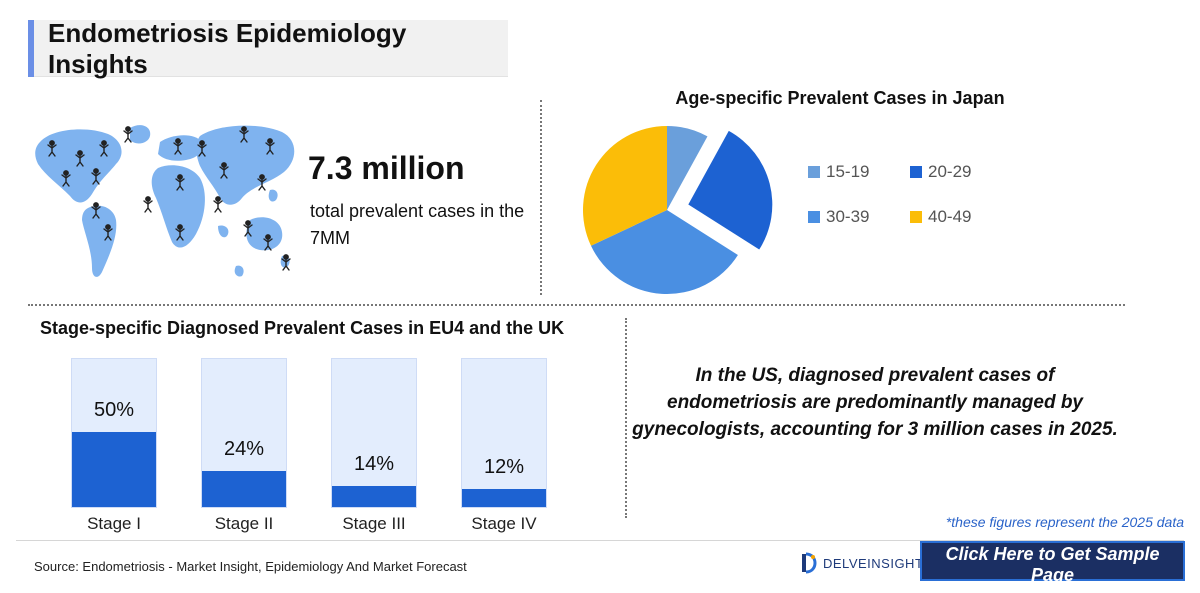 The image size is (1200, 593). Describe the element at coordinates (374, 523) in the screenshot. I see `bar-category-label: Stage III` at that location.